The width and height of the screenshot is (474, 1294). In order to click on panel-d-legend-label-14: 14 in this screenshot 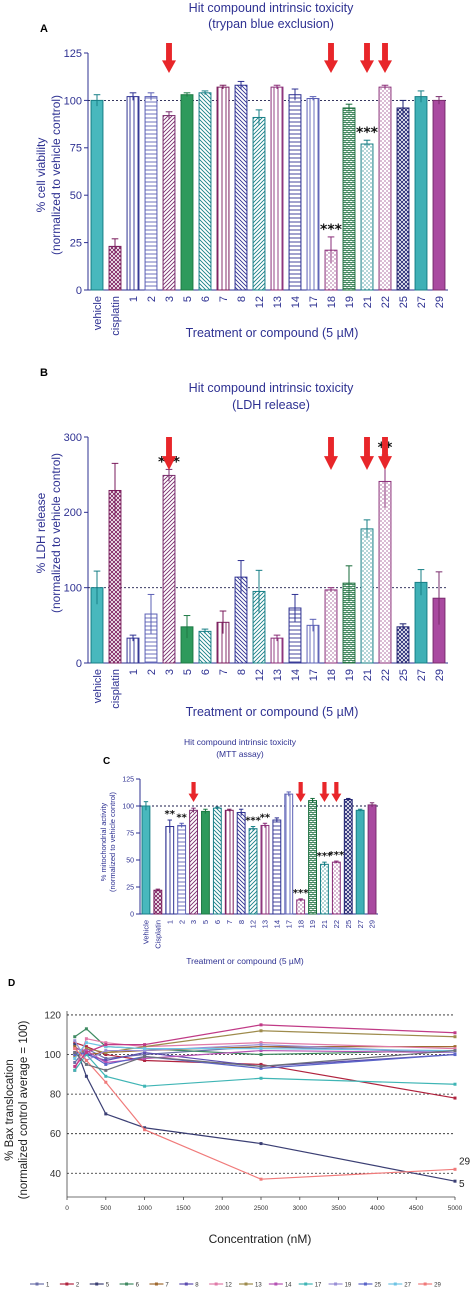, I will do `click(288, 1286)`.